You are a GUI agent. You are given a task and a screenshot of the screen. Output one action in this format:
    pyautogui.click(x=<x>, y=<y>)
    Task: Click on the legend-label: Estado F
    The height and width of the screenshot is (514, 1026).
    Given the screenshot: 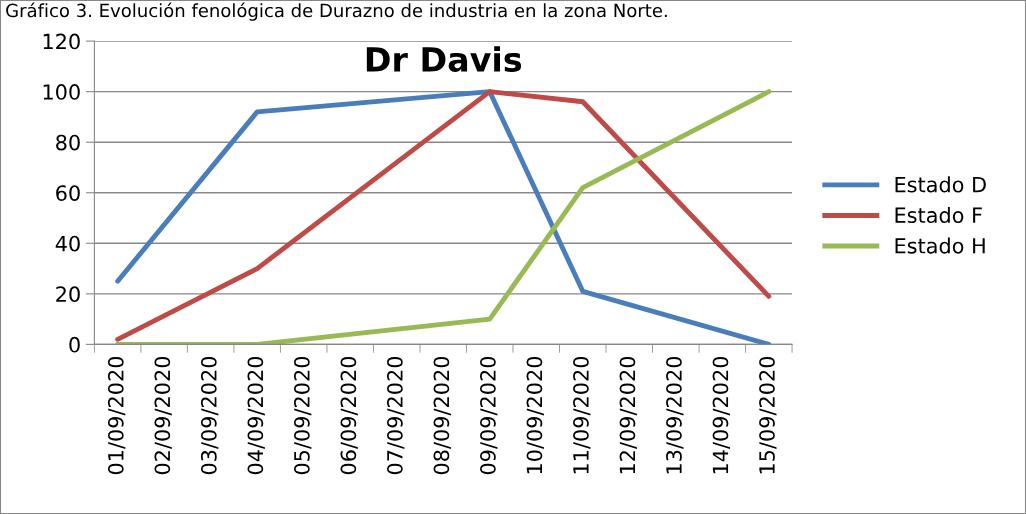 What is the action you would take?
    pyautogui.click(x=938, y=215)
    